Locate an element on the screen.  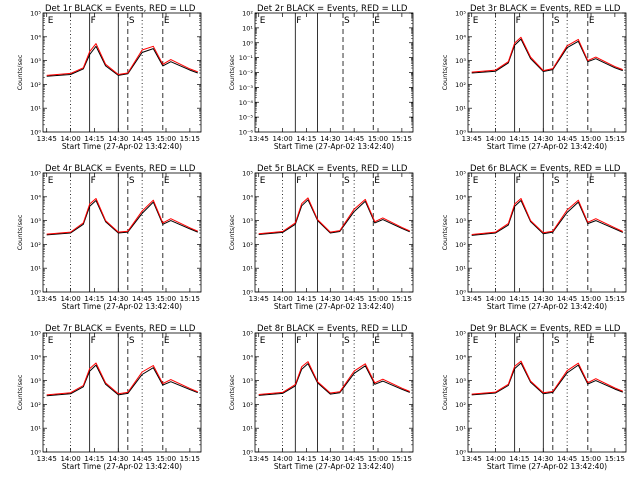
panel-title: Det 5r BLACK = Events, RED = LLD is located at coordinates (332, 169).